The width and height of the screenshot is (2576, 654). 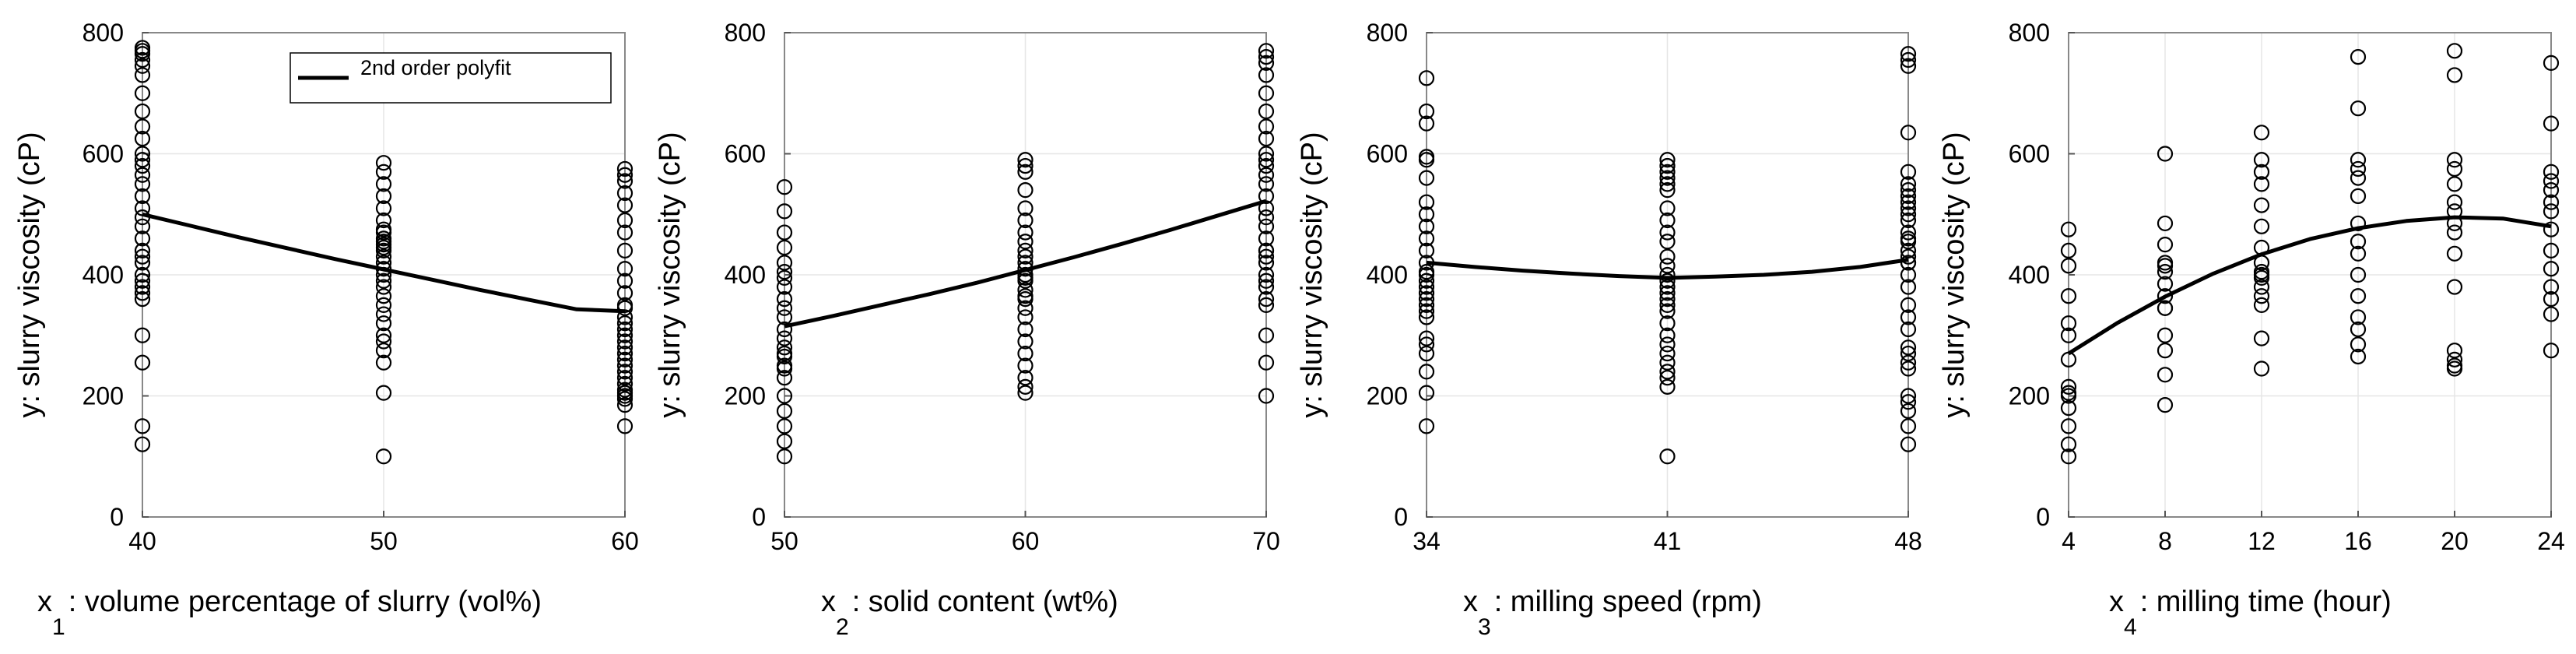 I want to click on y-tick-label: 600, so click(x=746, y=154).